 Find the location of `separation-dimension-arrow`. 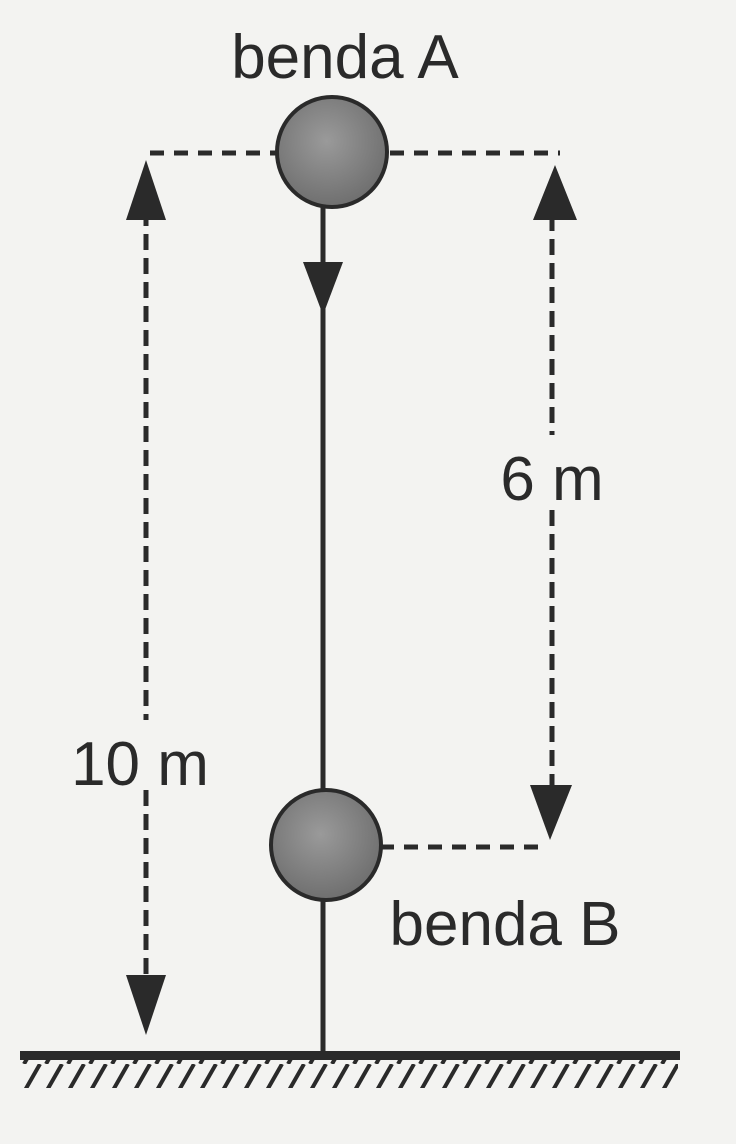

separation-dimension-arrow is located at coordinates (553, 502).